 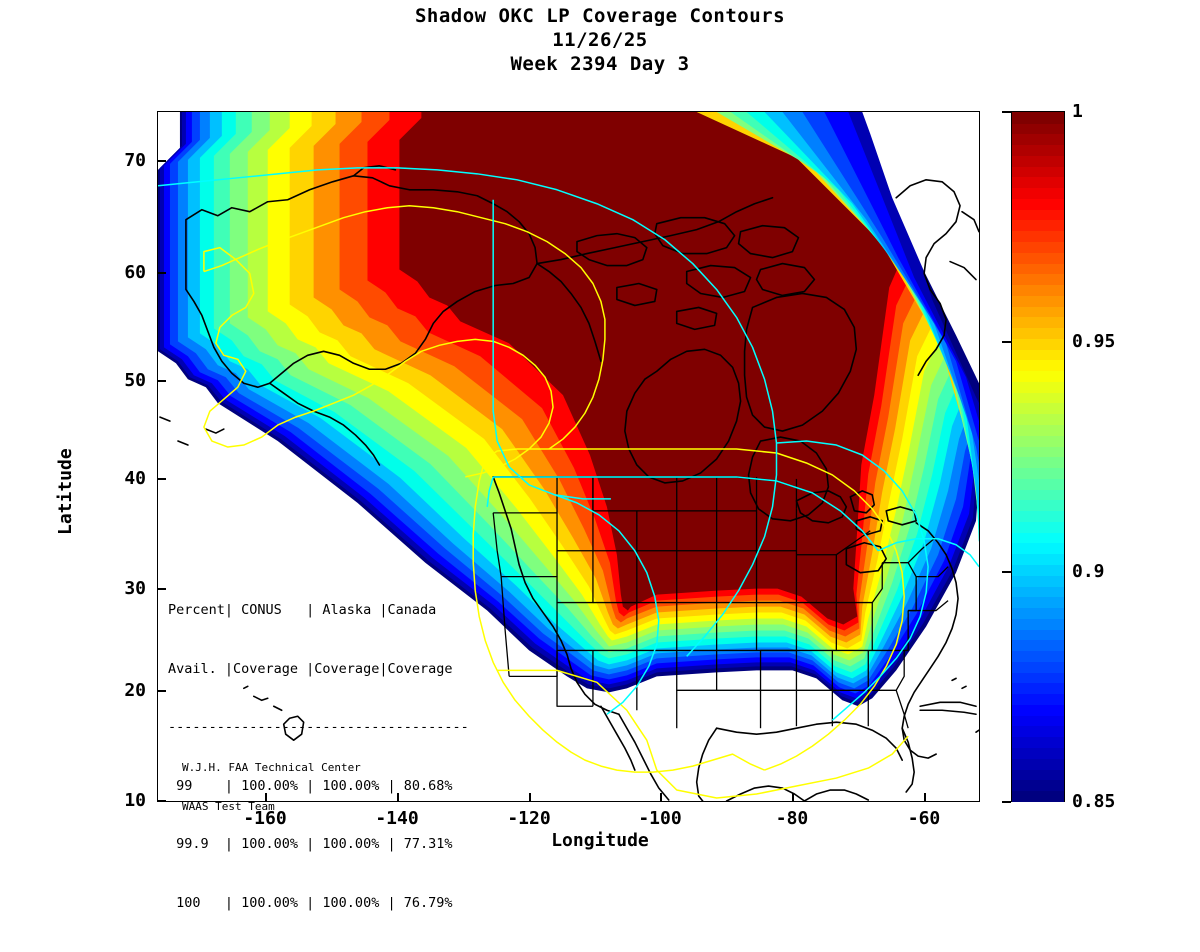 What do you see at coordinates (793, 331) in the screenshot?
I see `arctic-gradient-overlay` at bounding box center [793, 331].